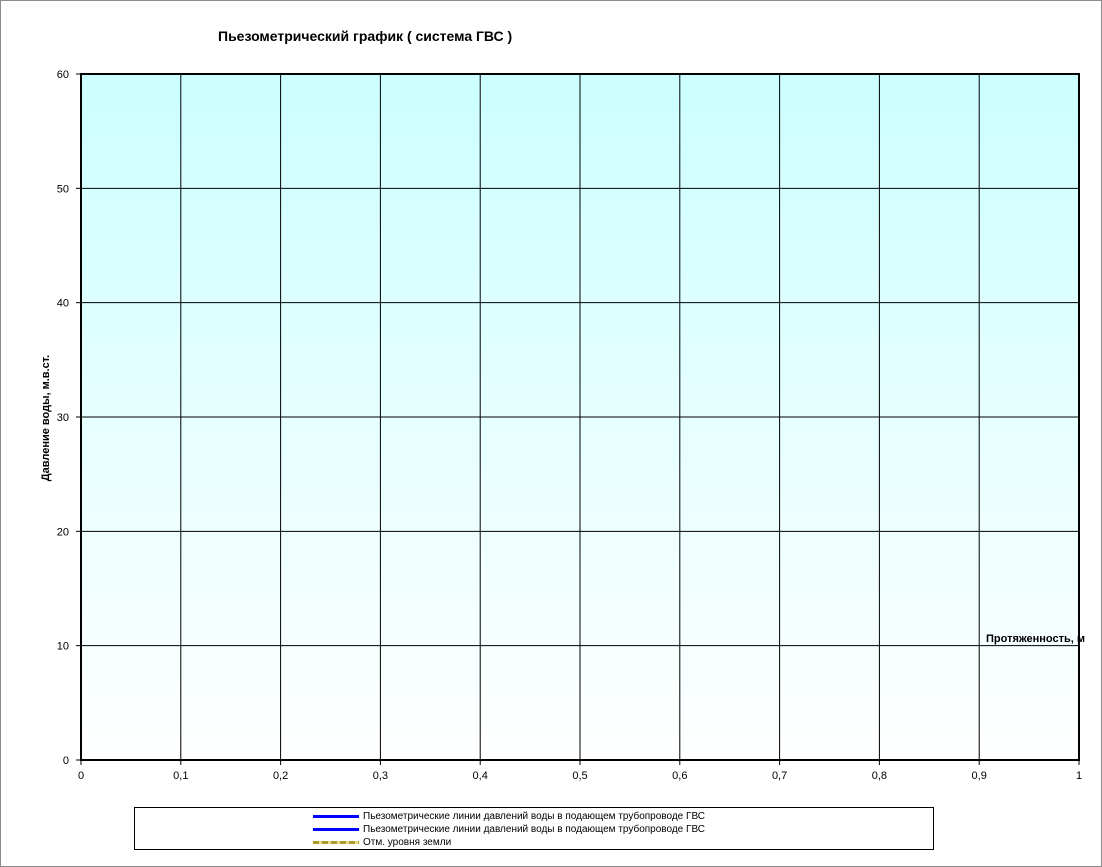 The width and height of the screenshot is (1102, 867). I want to click on legend-label: Отм. уровня земли, so click(407, 842).